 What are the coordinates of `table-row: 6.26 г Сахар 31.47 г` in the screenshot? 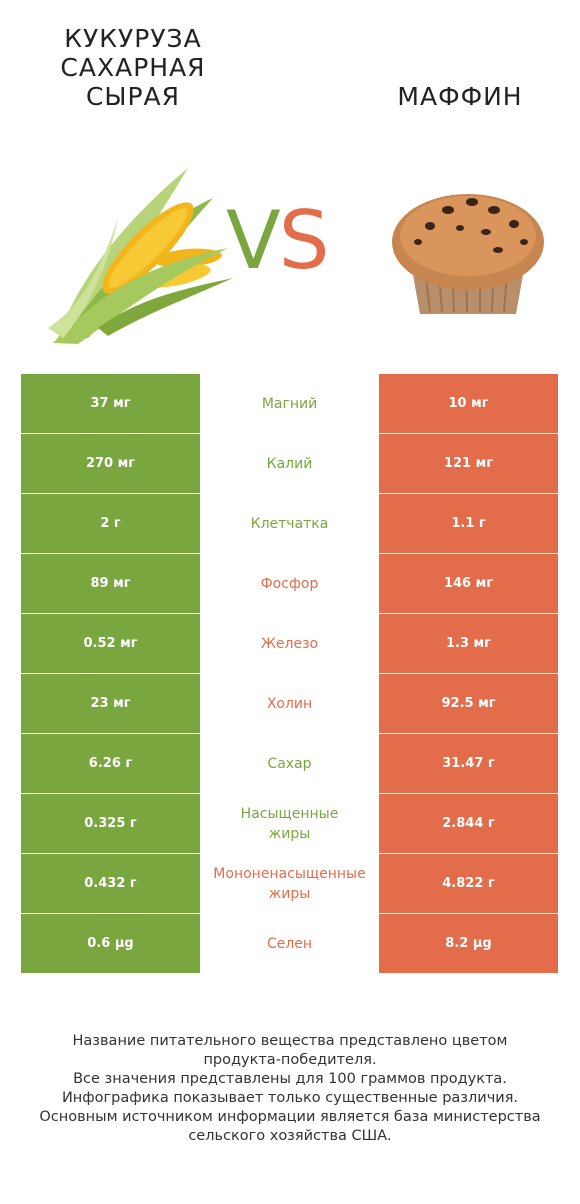 It's located at (289, 764).